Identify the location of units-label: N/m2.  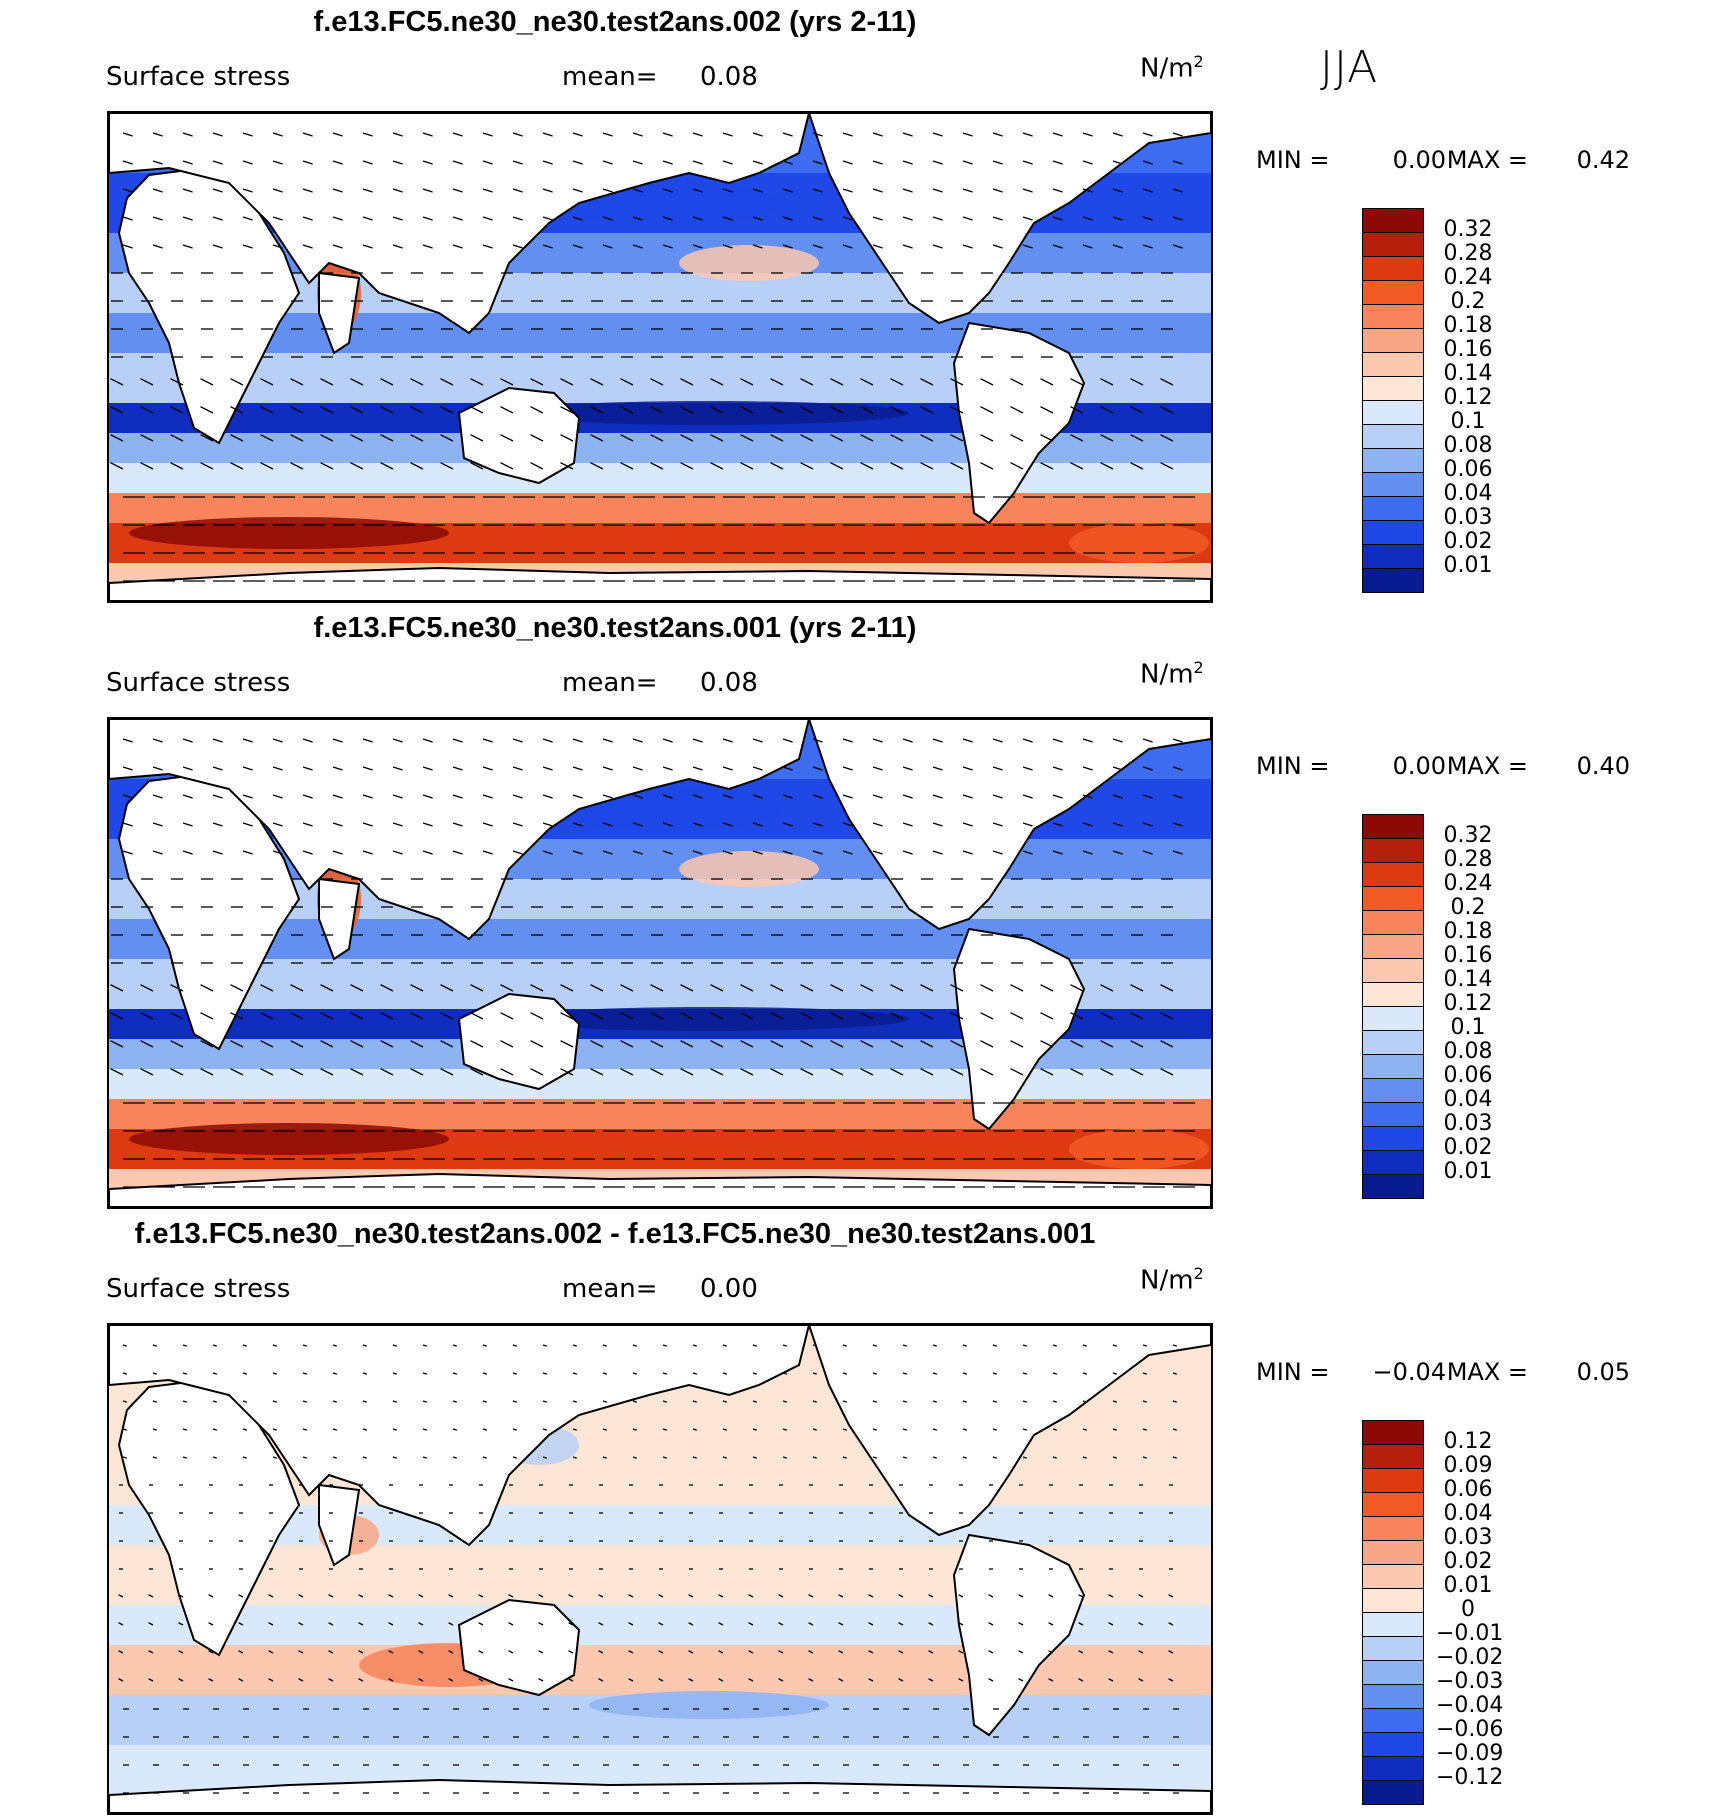
(1172, 1280).